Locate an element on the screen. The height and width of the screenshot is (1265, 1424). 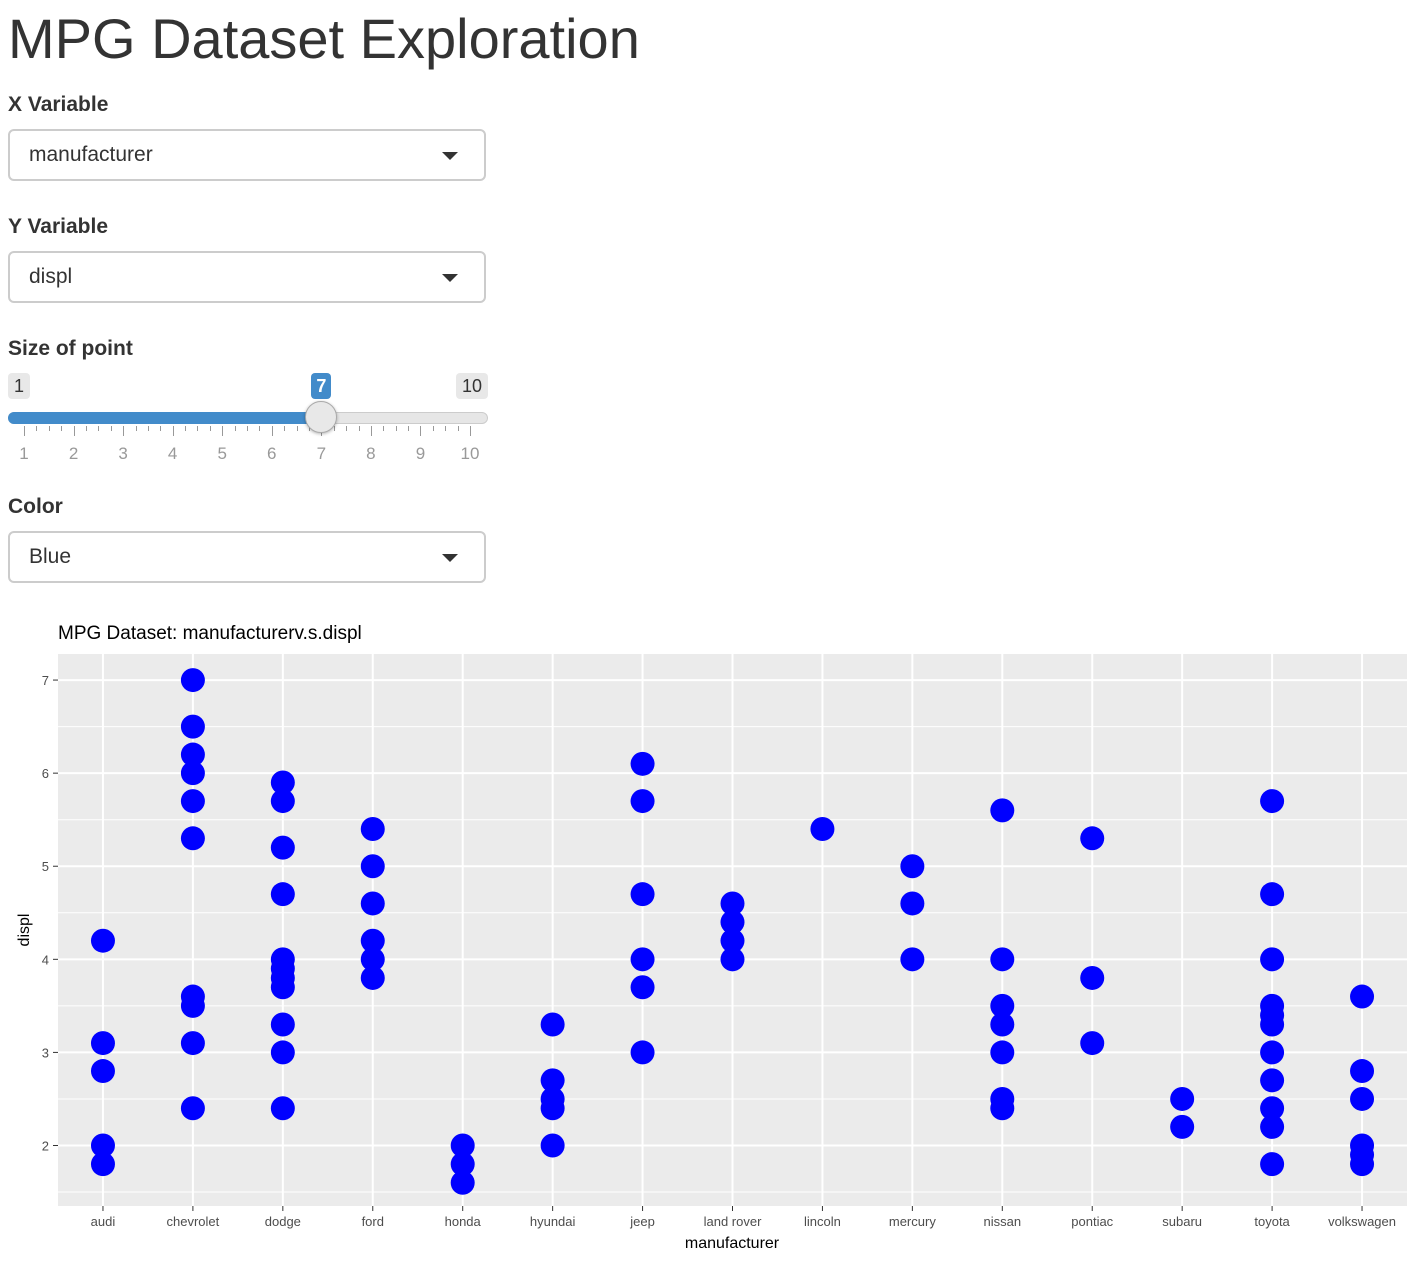
y-tick-label: 7 is located at coordinates (45, 680).